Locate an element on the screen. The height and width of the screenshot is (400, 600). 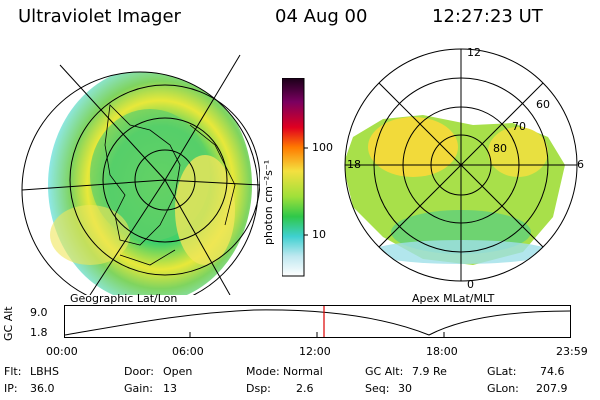
info-gcalt-key: GC Alt: is located at coordinates (384, 371).